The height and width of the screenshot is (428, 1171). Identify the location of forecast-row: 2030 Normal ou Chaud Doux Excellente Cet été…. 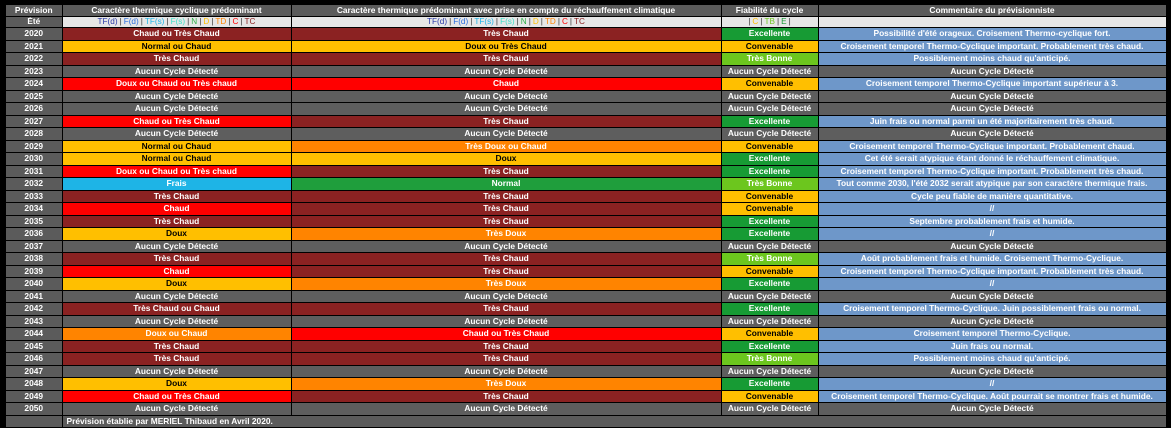
(586, 159).